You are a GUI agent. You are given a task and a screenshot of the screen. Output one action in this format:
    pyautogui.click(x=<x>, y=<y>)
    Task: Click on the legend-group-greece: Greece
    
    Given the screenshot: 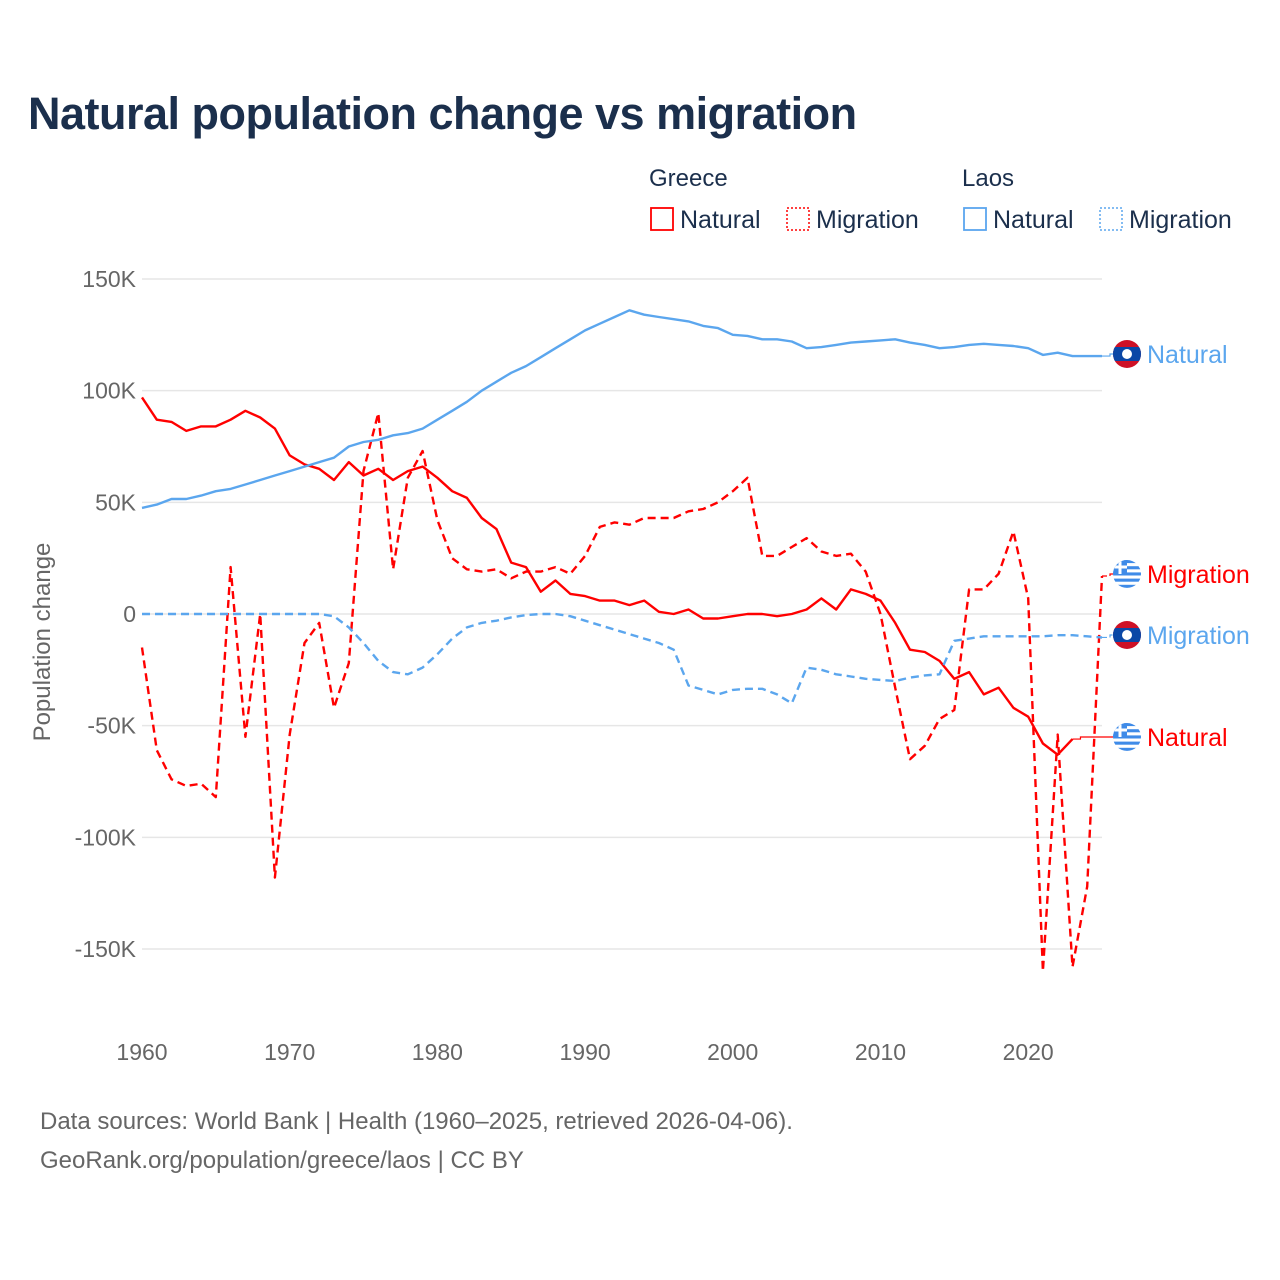 What is the action you would take?
    pyautogui.click(x=688, y=178)
    